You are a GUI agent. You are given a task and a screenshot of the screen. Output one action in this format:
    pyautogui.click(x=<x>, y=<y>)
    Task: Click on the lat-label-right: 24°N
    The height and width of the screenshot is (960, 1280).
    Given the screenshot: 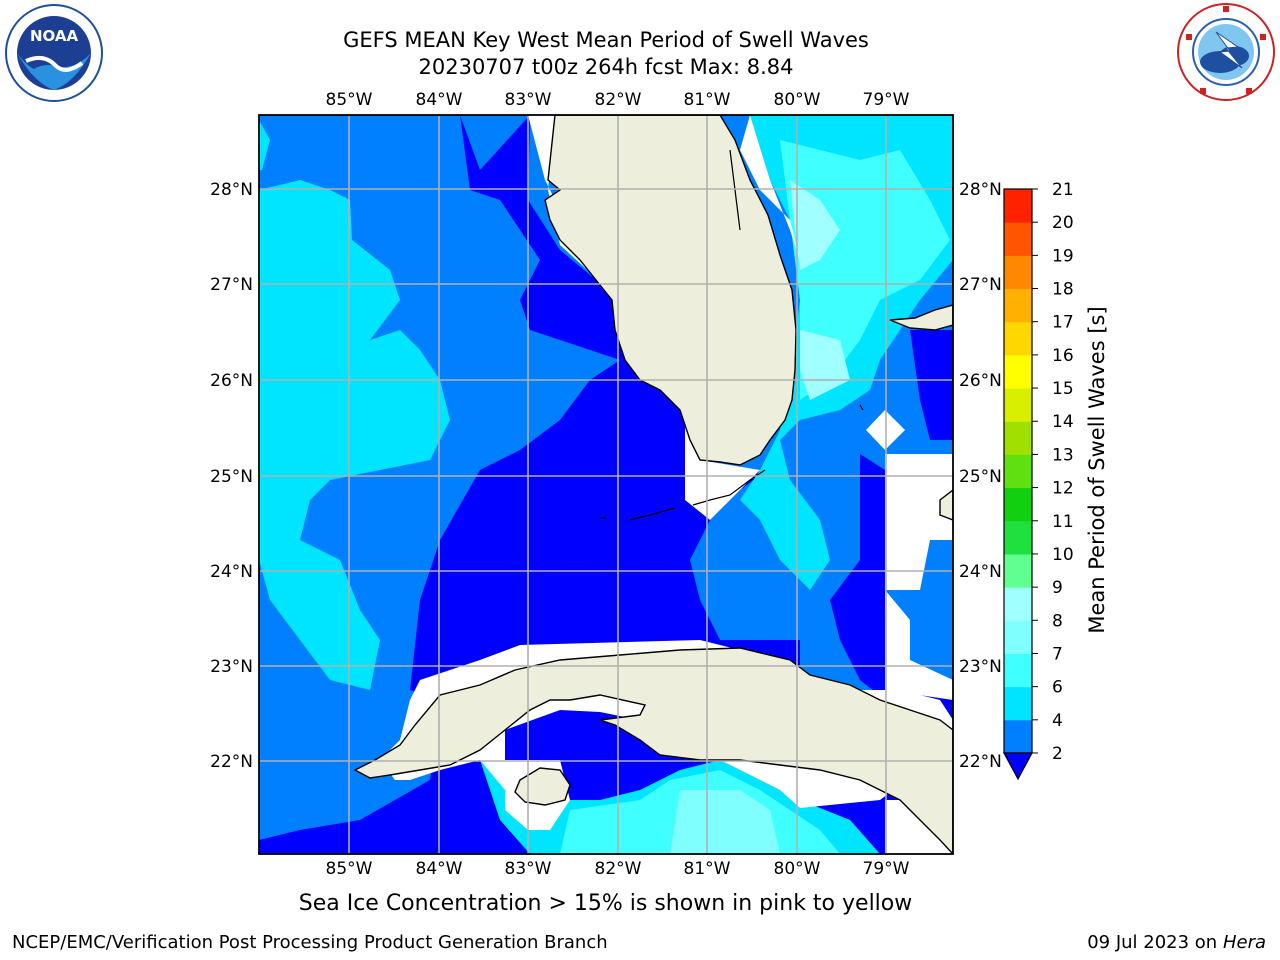 What is the action you would take?
    pyautogui.click(x=980, y=572)
    